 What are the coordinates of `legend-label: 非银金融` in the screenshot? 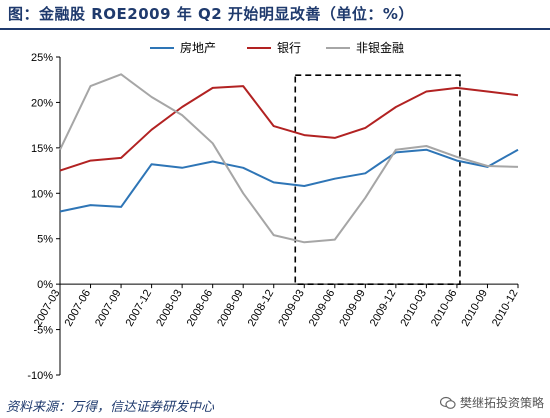 It's located at (380, 47).